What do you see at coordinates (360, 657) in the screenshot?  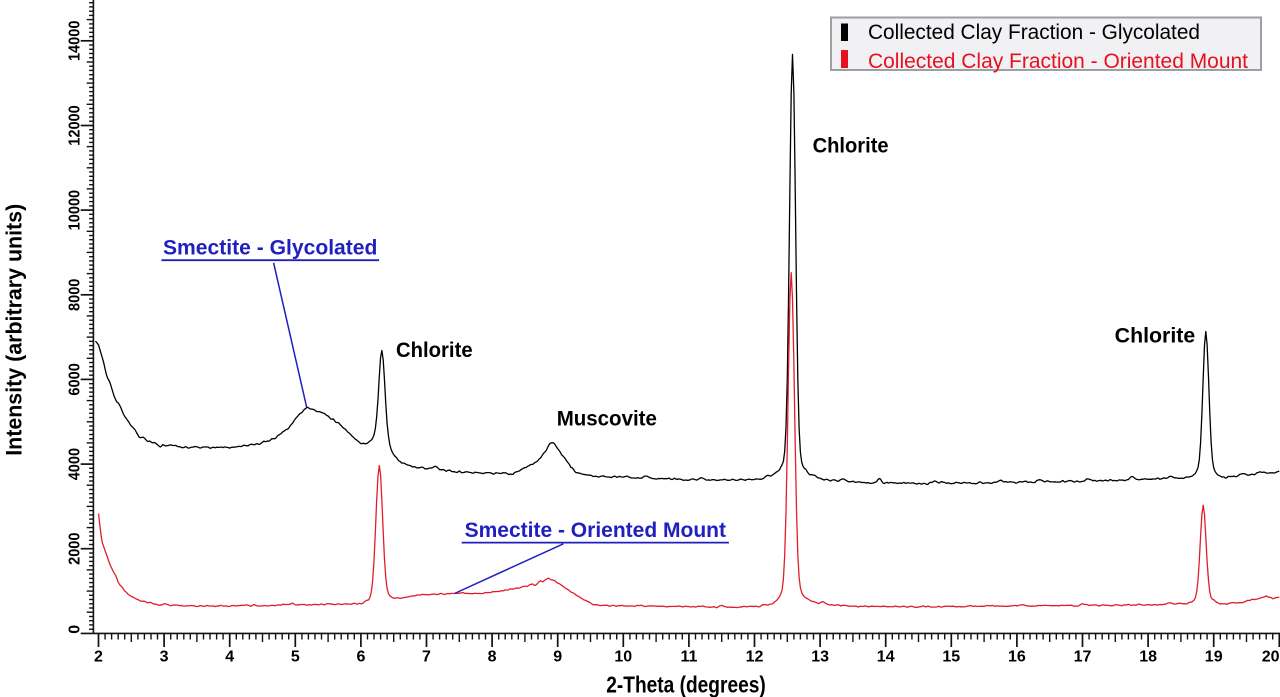 I see `svg-text: 6` at bounding box center [360, 657].